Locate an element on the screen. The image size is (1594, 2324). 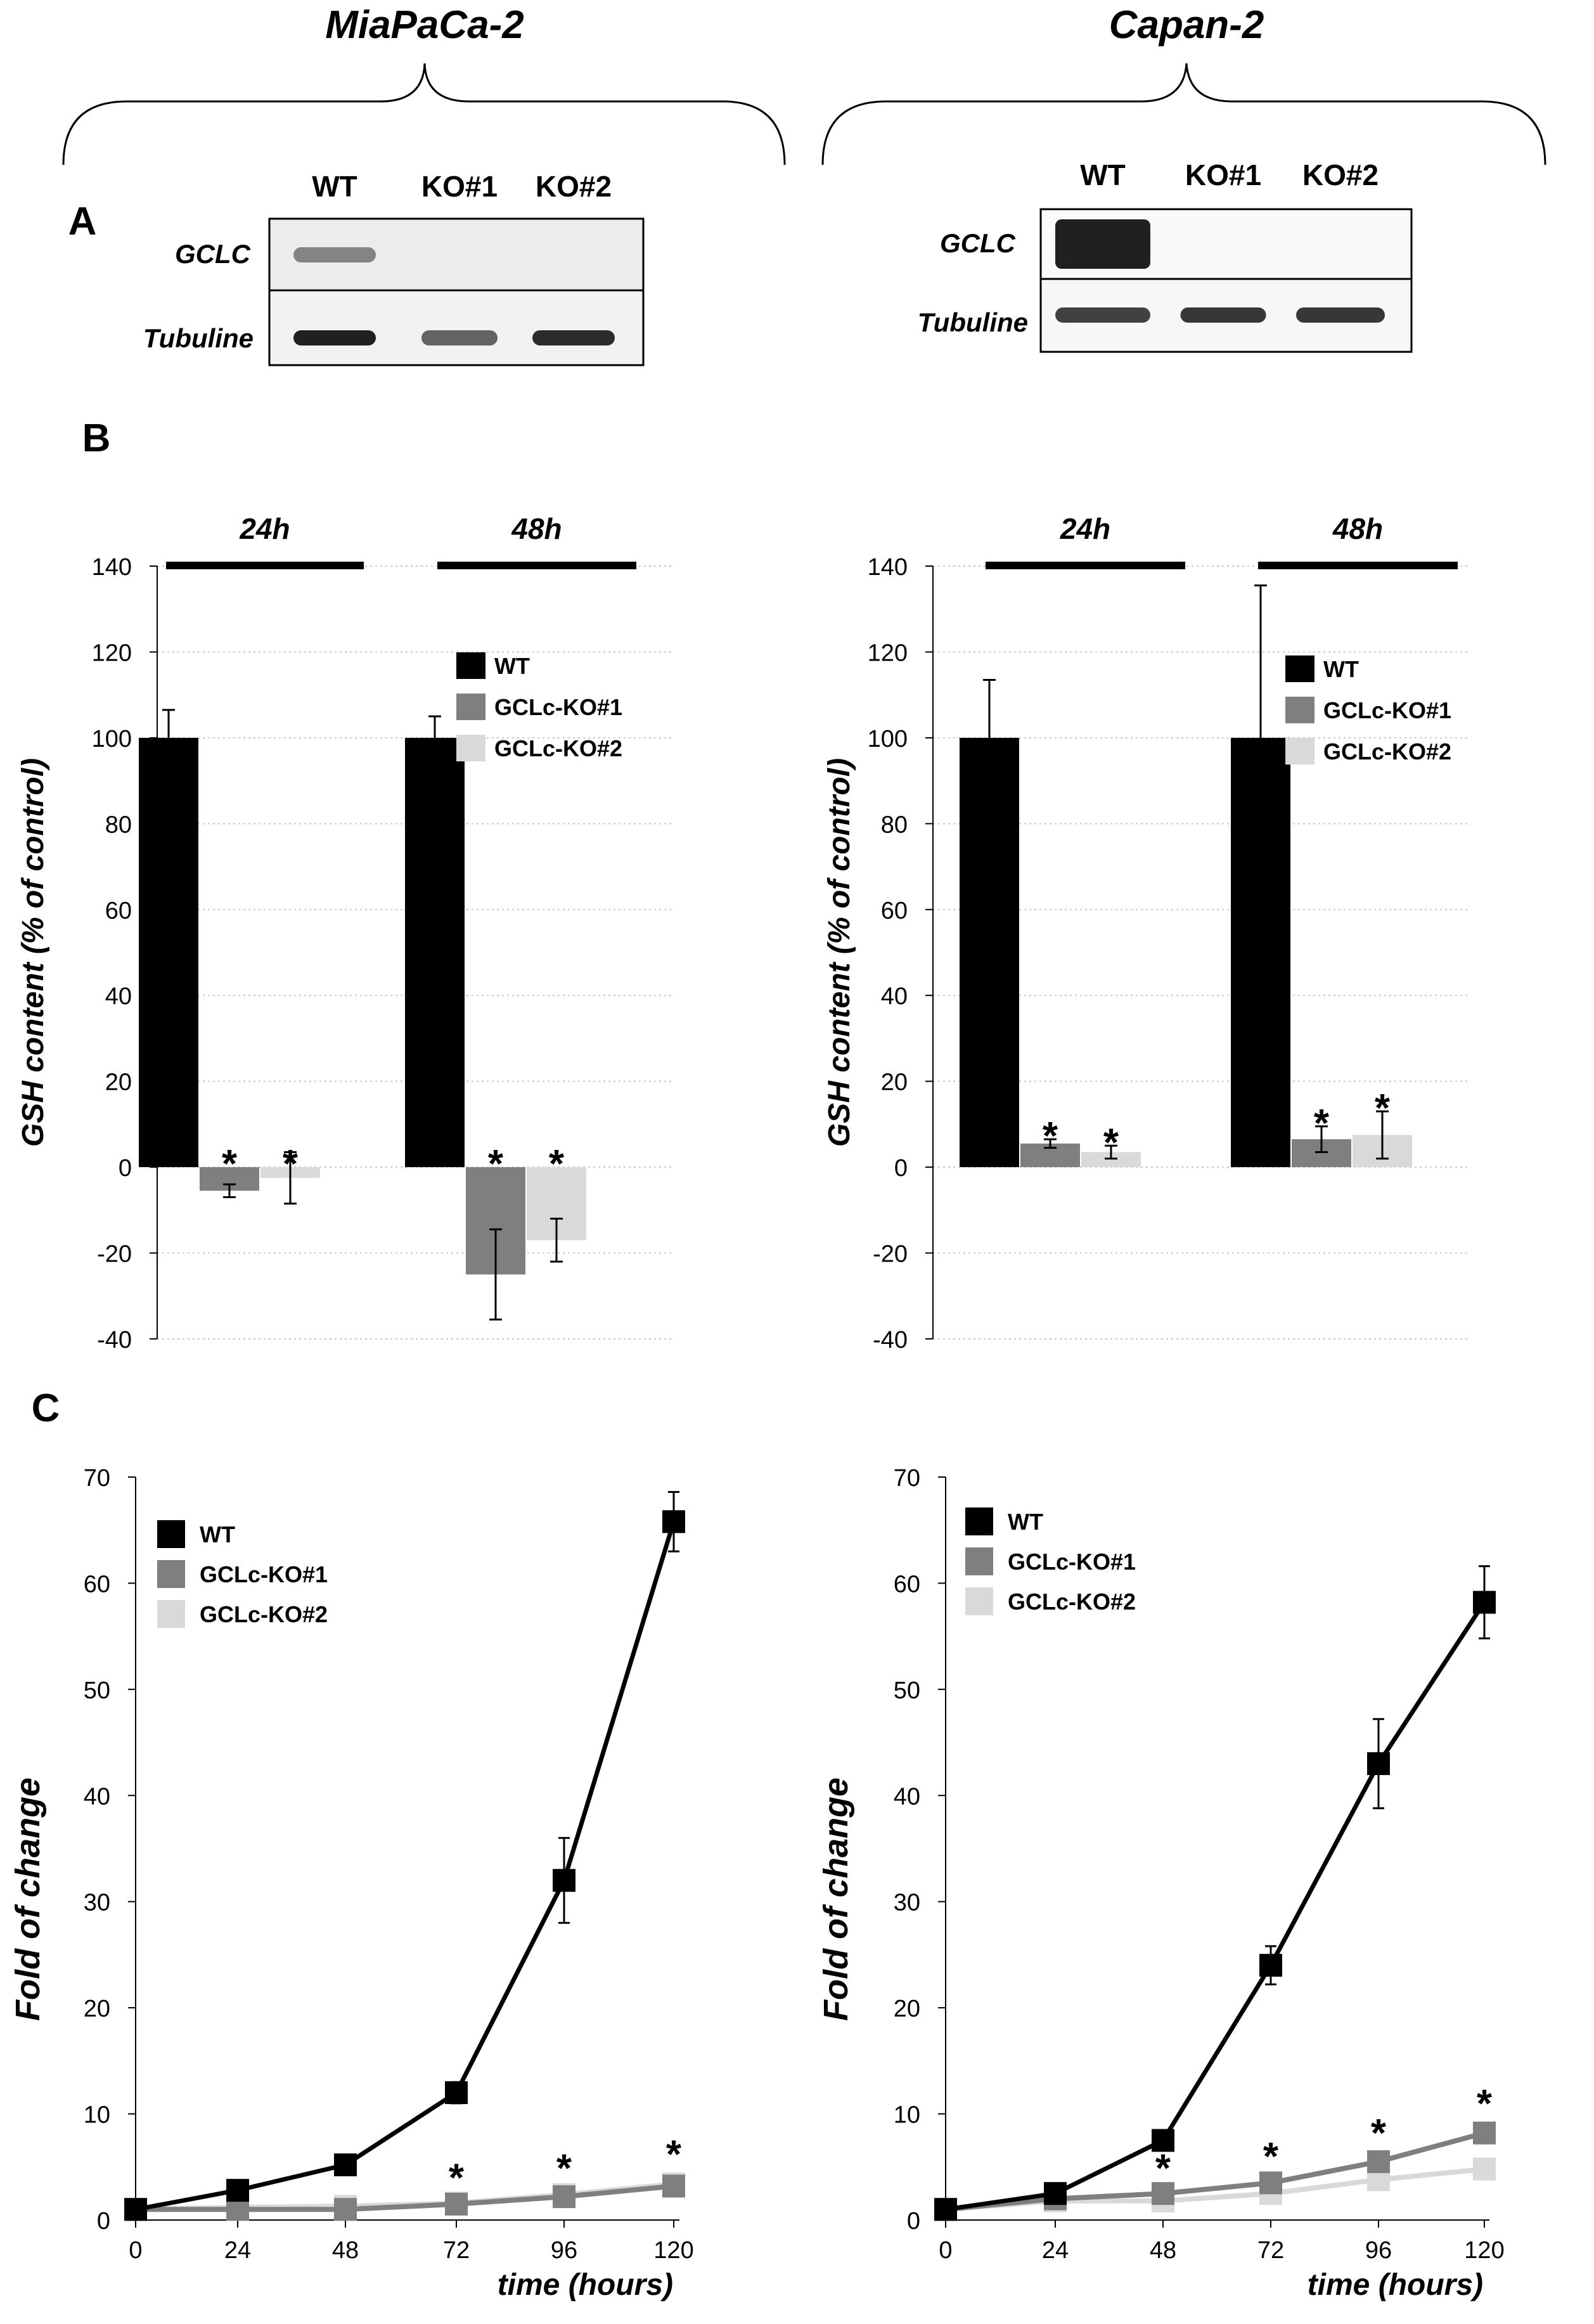
blot-right-lane-ko1: KO#1 is located at coordinates (1223, 175).